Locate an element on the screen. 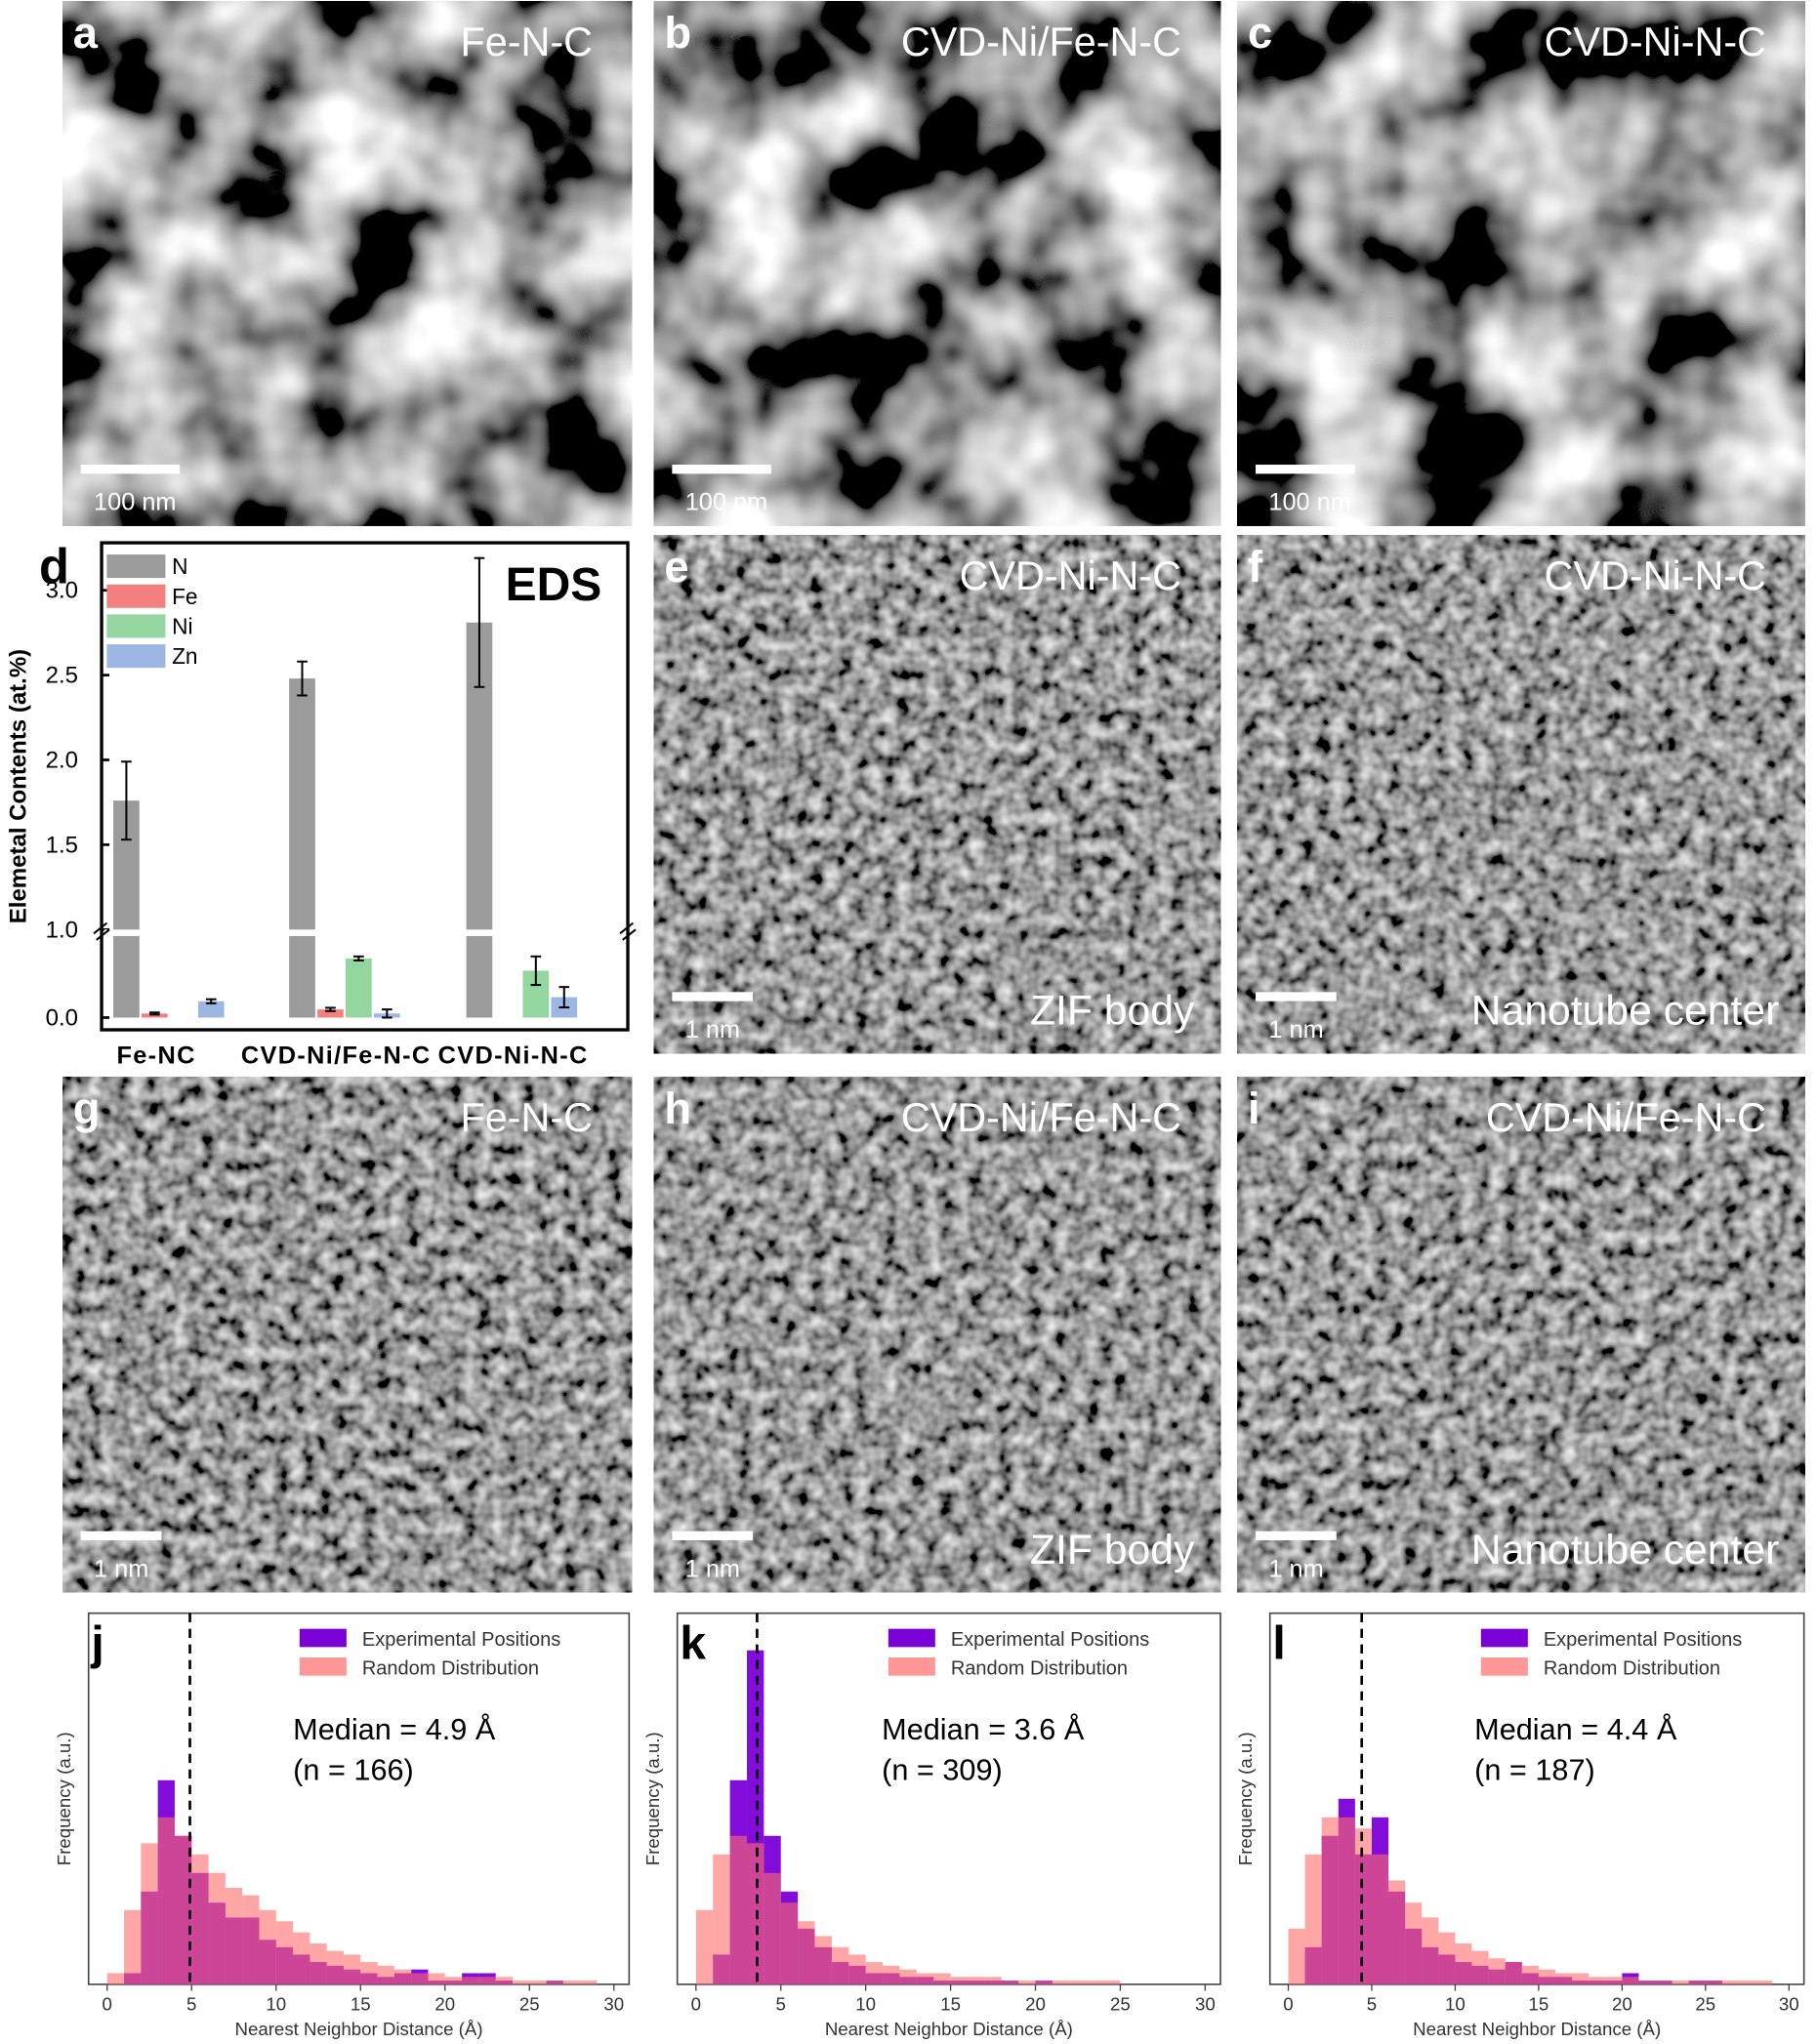  legend-label: N is located at coordinates (179, 566).